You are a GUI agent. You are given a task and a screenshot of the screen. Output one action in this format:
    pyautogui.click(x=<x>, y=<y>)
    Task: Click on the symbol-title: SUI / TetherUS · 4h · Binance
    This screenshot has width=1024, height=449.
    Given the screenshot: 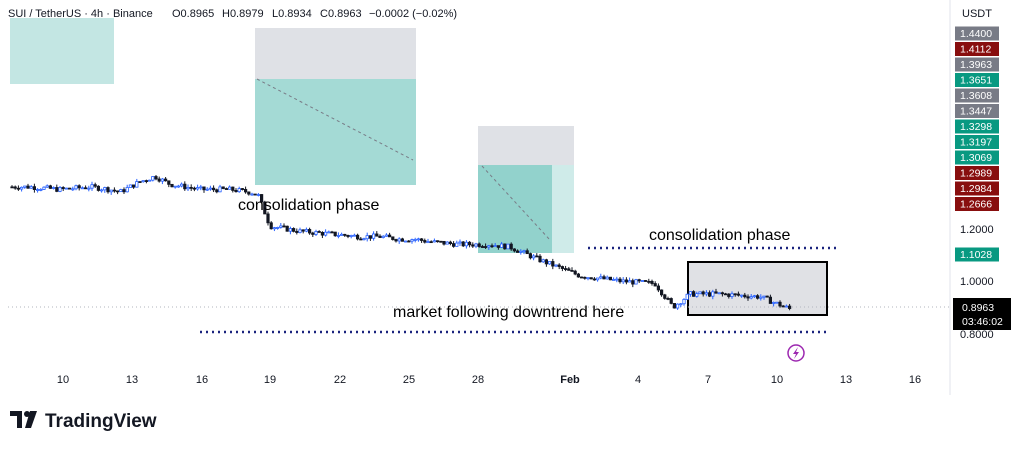 What is the action you would take?
    pyautogui.click(x=80, y=14)
    